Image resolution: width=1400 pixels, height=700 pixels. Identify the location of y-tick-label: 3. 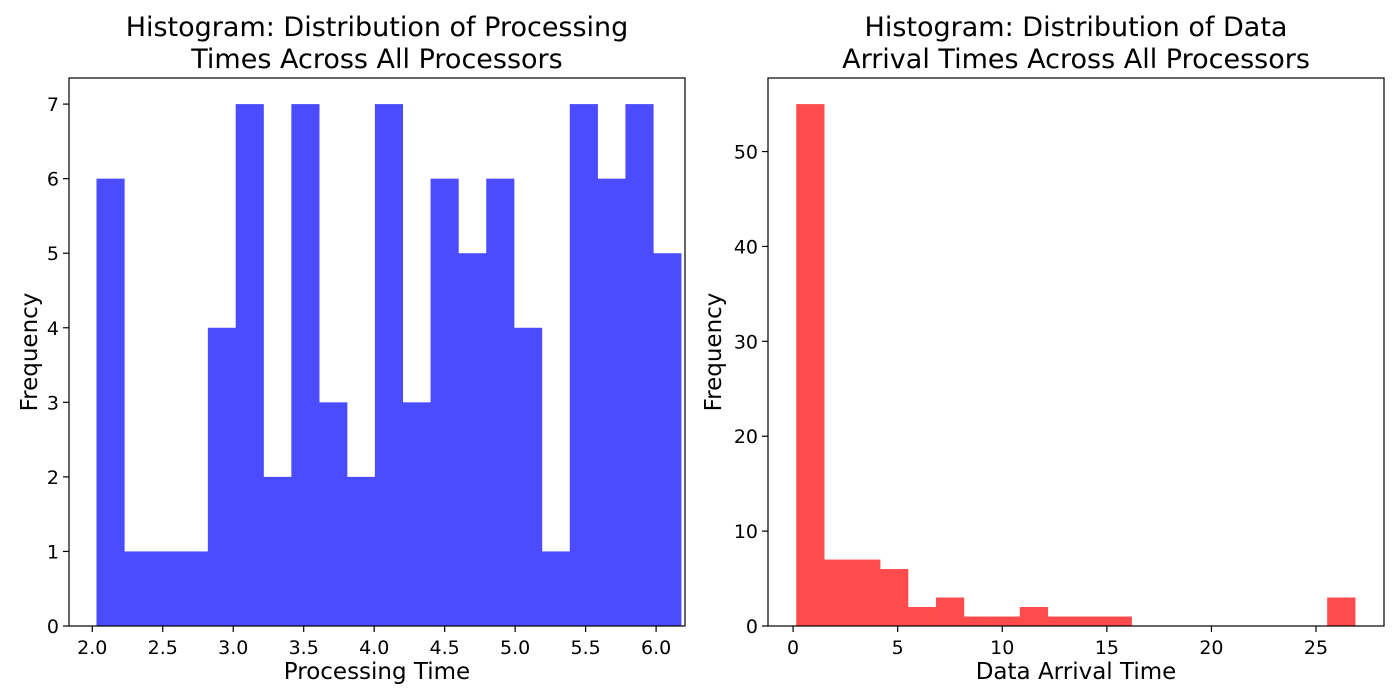
(53, 403).